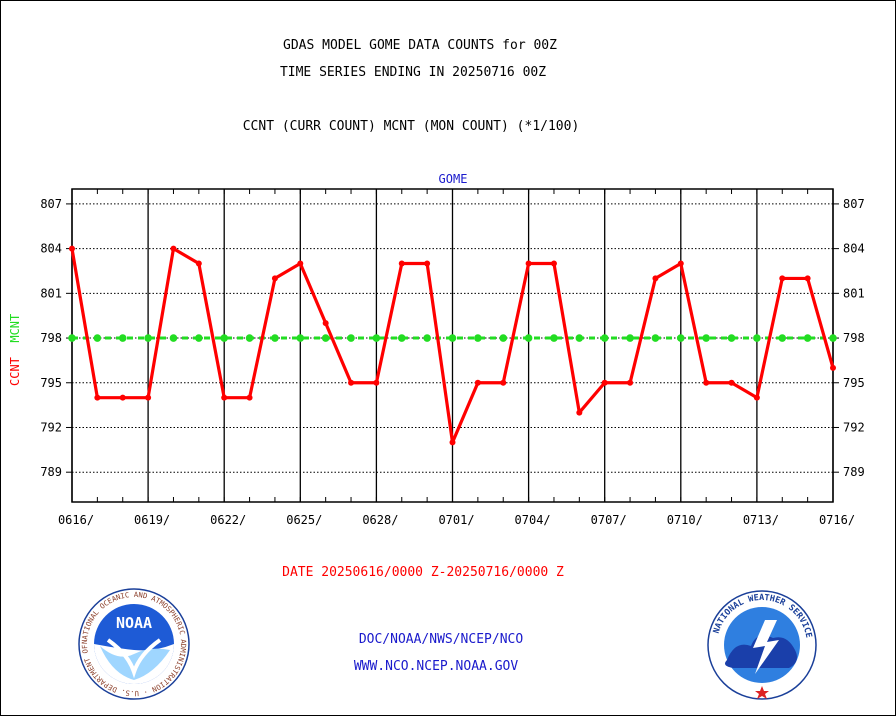 The width and height of the screenshot is (896, 716). I want to click on noaa-logo-center-text: NOAA, so click(134, 623).